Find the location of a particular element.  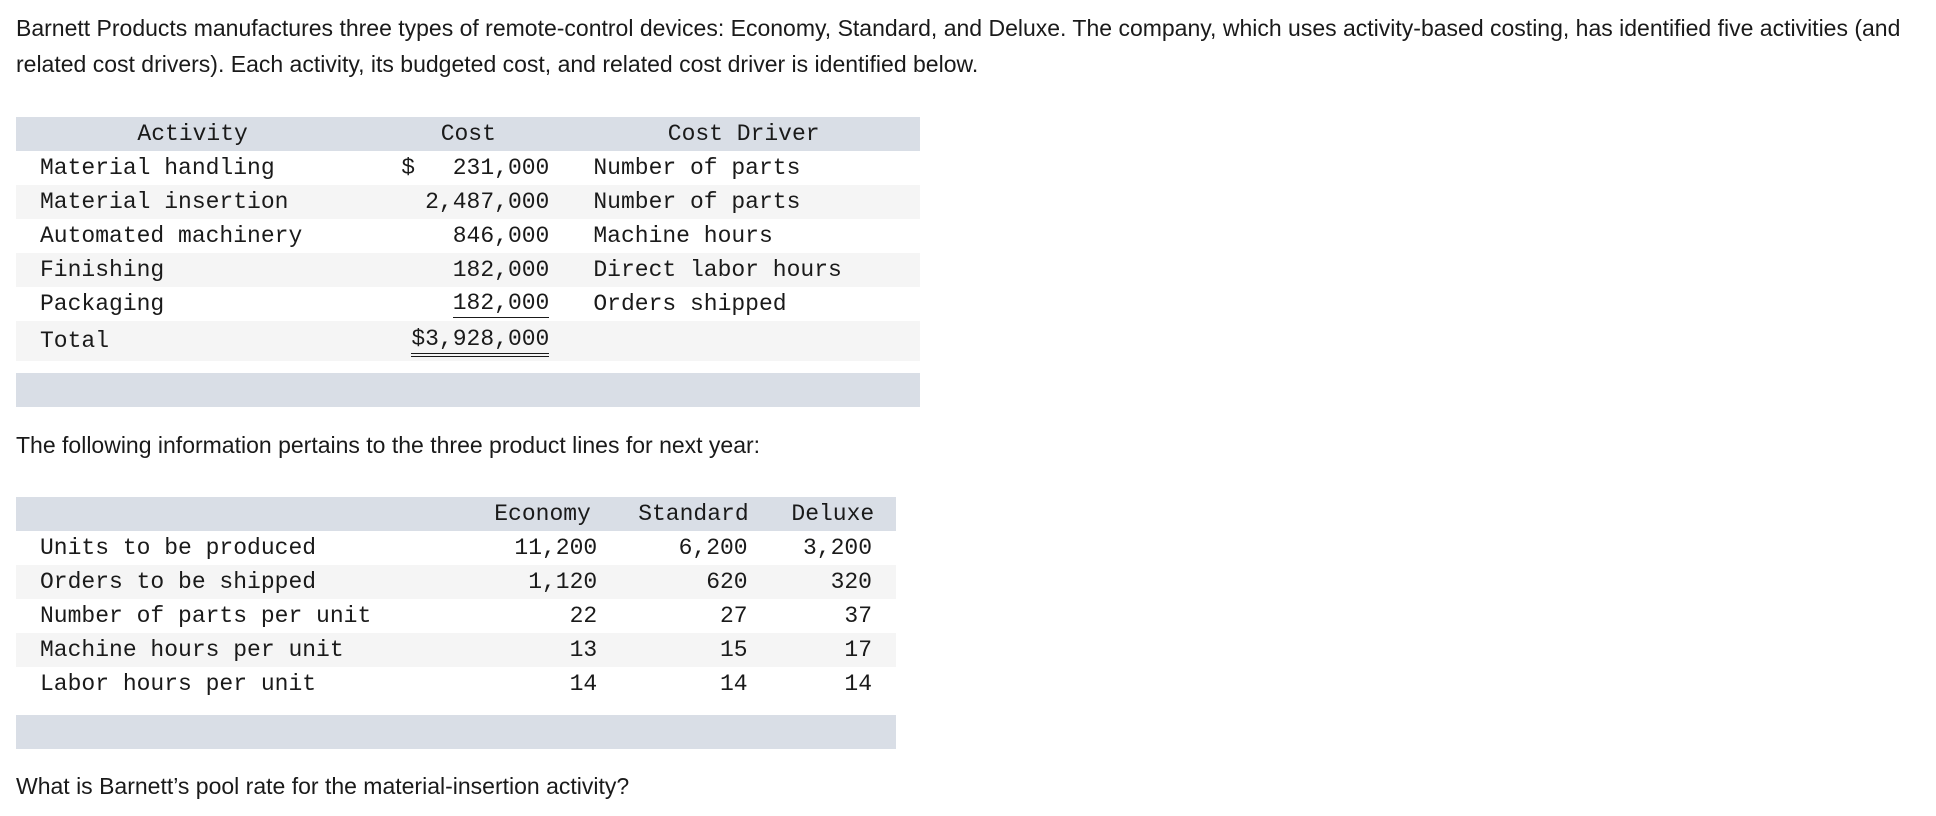

table-header-row: Economy Standard Deluxe is located at coordinates (456, 514).